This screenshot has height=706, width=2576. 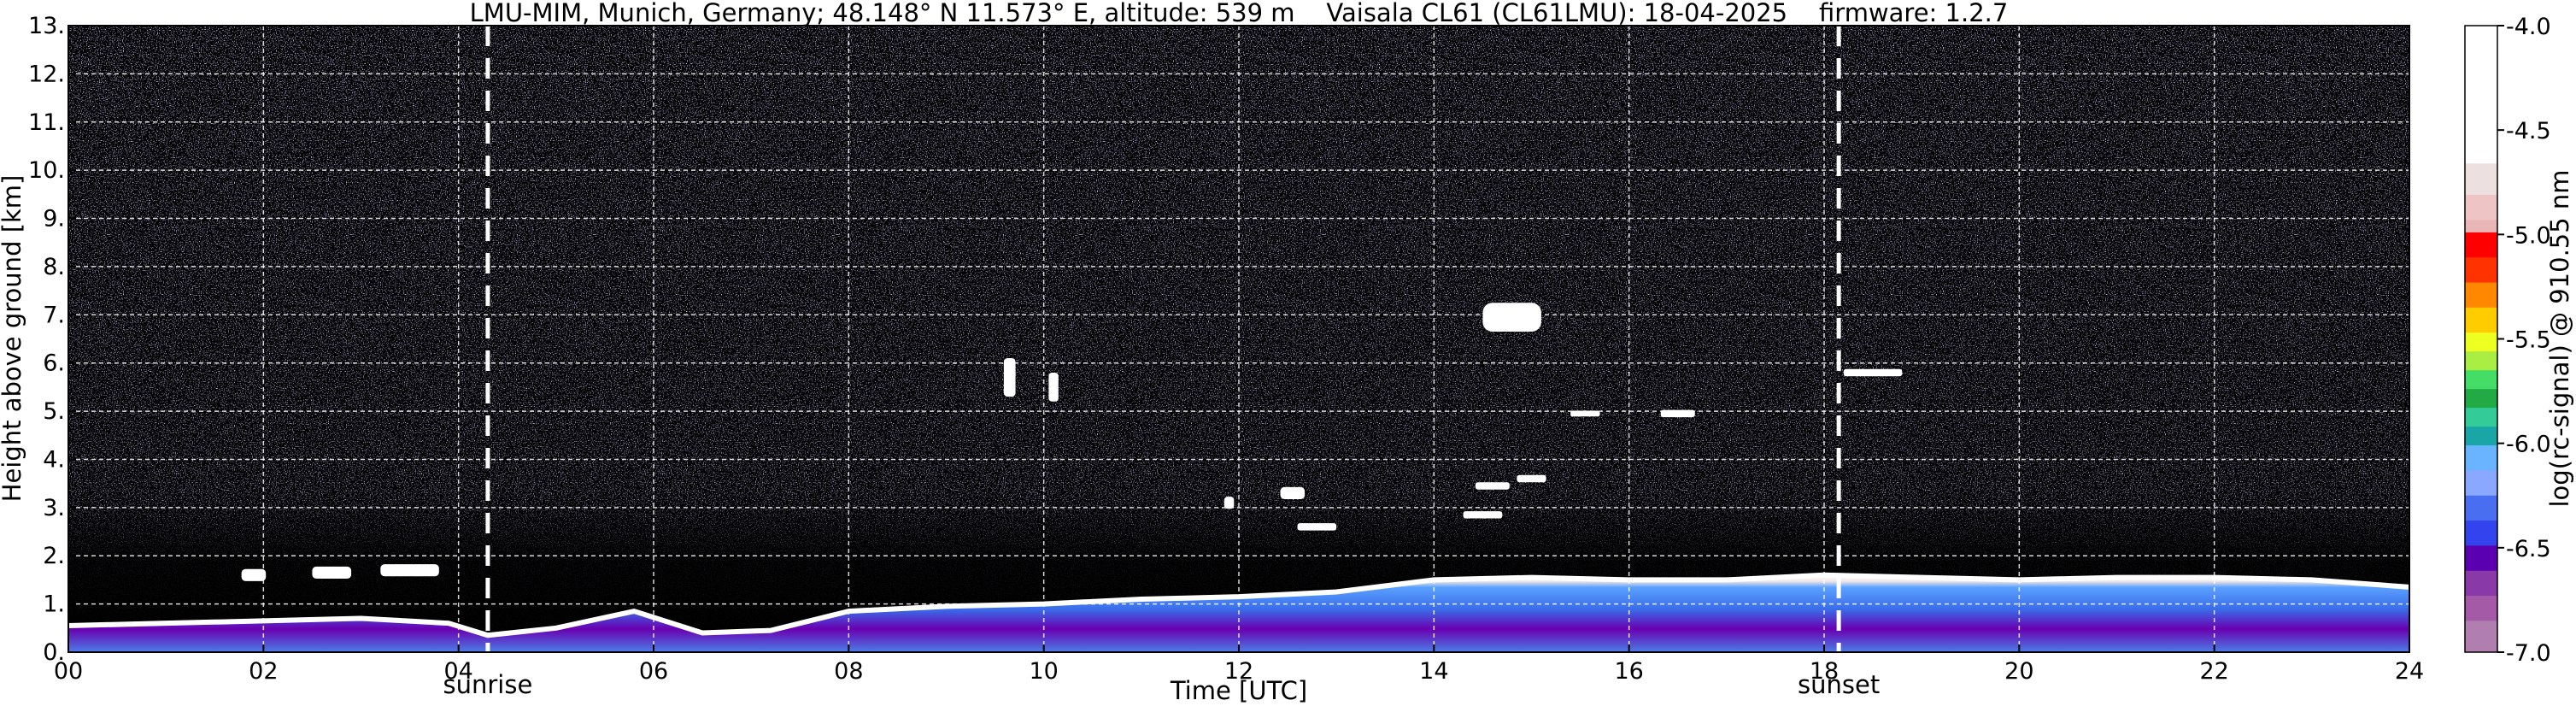 What do you see at coordinates (54, 411) in the screenshot?
I see `y-tick-label: 5.` at bounding box center [54, 411].